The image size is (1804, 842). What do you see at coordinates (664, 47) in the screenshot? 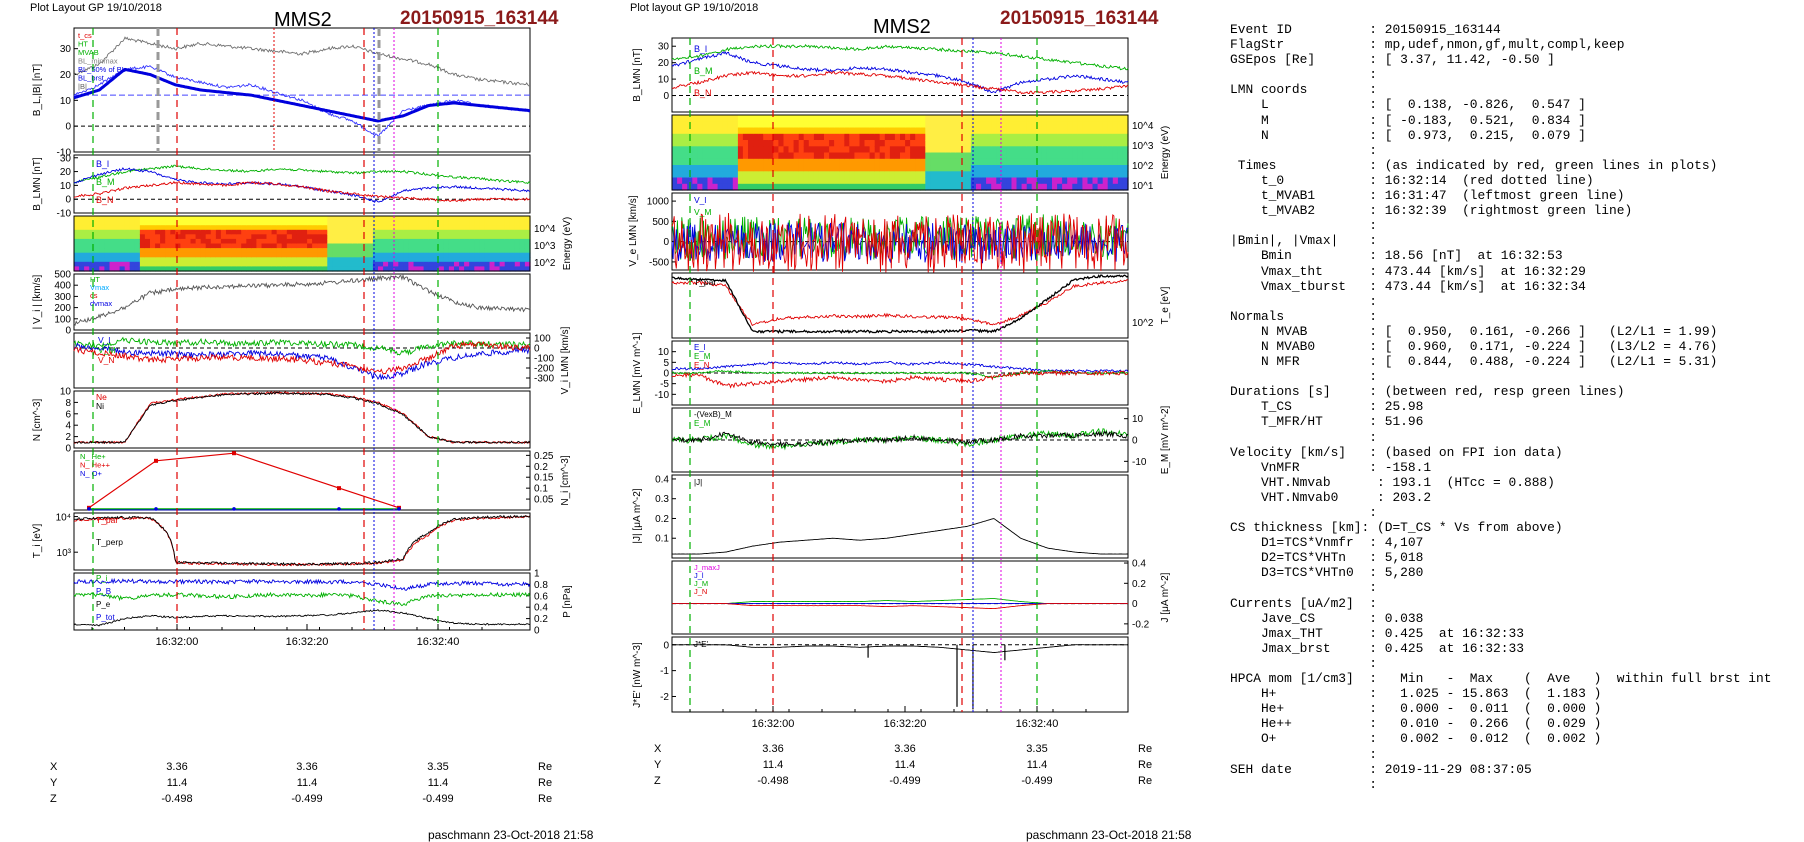
I see `mid-0-tick-label: 30` at bounding box center [664, 47].